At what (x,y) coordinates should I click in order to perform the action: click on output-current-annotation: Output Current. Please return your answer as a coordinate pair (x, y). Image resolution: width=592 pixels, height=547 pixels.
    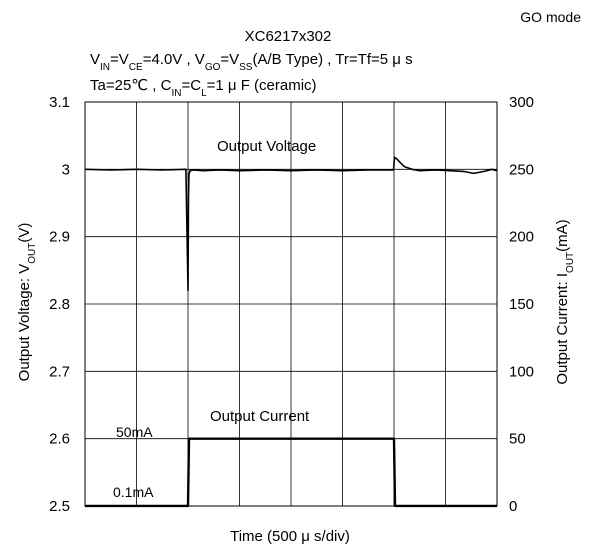
    Looking at the image, I should click on (260, 416).